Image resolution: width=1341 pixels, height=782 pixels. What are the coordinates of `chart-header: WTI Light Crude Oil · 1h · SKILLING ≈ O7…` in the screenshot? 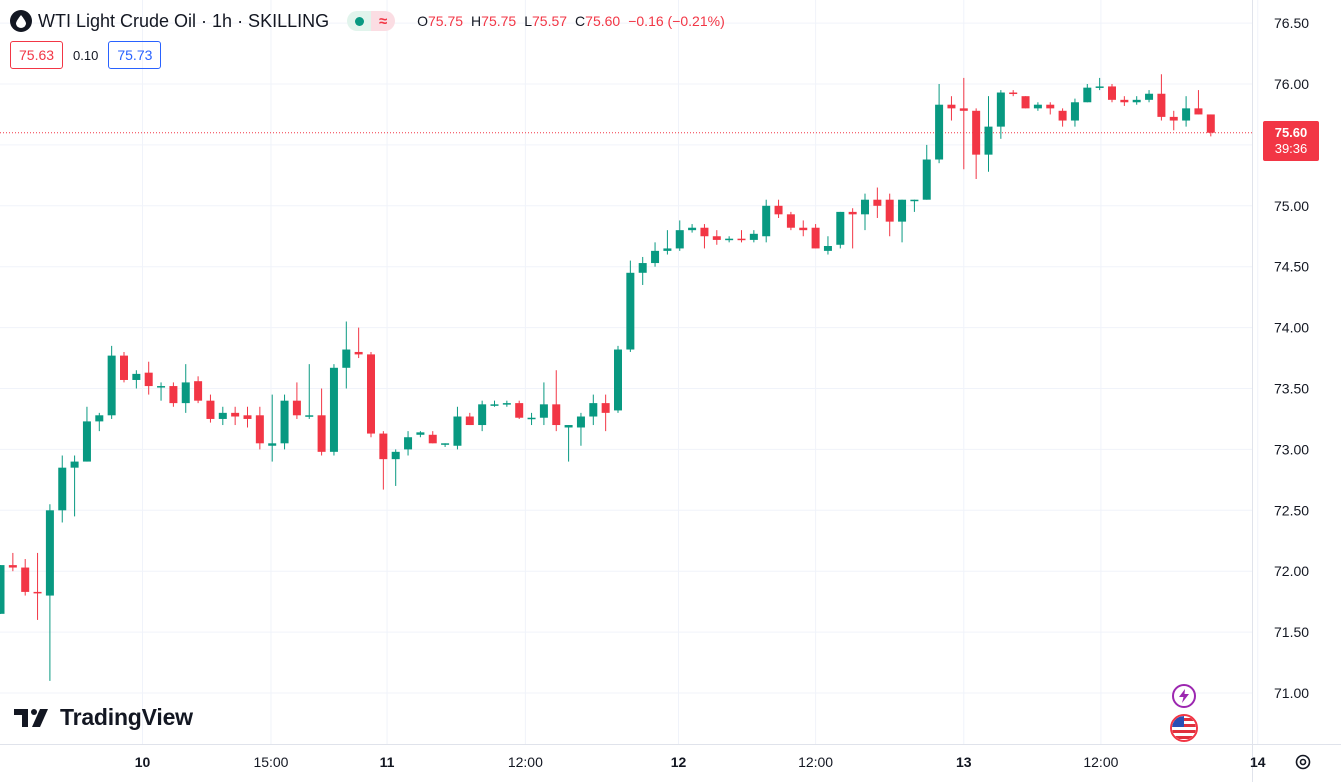 It's located at (367, 21).